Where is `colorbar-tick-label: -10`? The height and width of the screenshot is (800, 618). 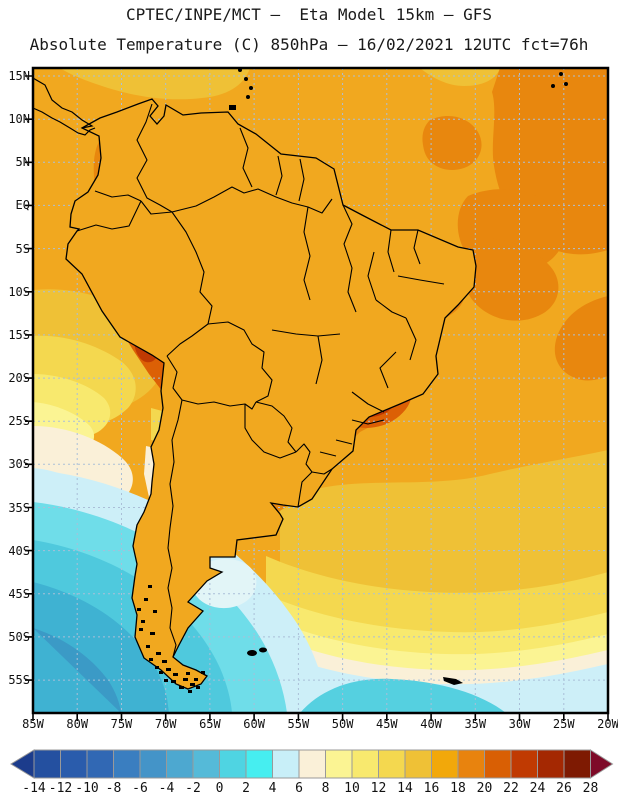 colorbar-tick-label: -10 is located at coordinates (87, 788).